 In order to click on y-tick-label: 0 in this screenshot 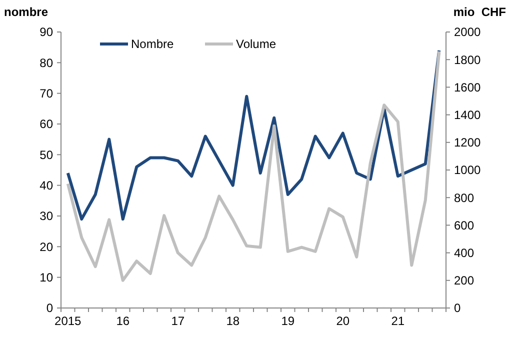, I will do `click(50, 308)`.